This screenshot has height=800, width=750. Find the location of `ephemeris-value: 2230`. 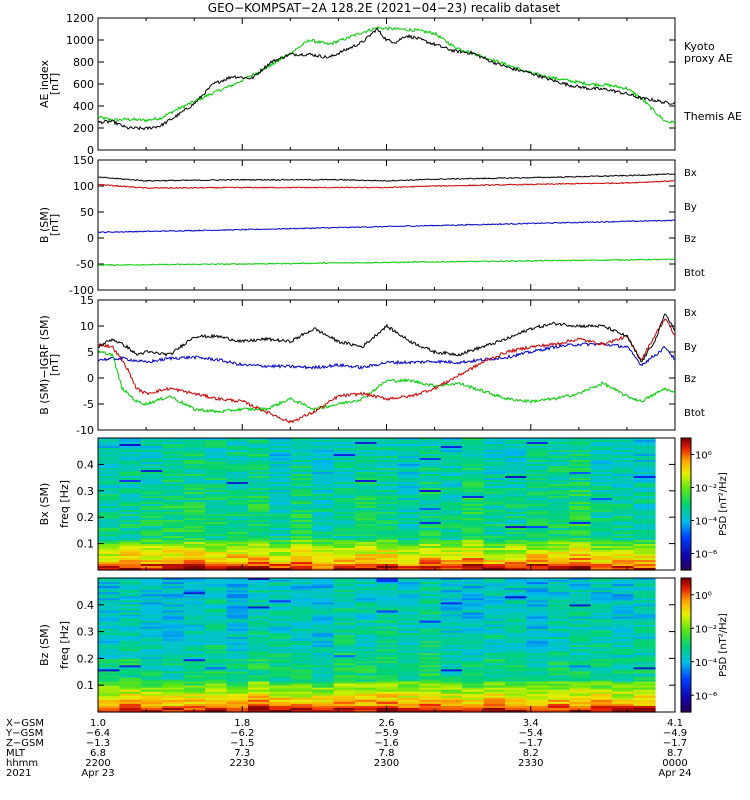

ephemeris-value: 2230 is located at coordinates (242, 763).